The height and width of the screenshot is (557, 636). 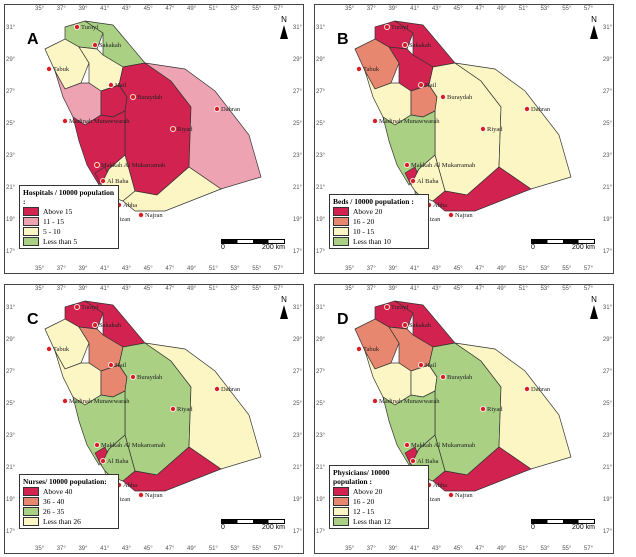 I want to click on longitude-ticks-top: 35° 37° 39° 41° 43° 45° 47° 49° 51° 53° 55° 57°, so click(x=159, y=9).